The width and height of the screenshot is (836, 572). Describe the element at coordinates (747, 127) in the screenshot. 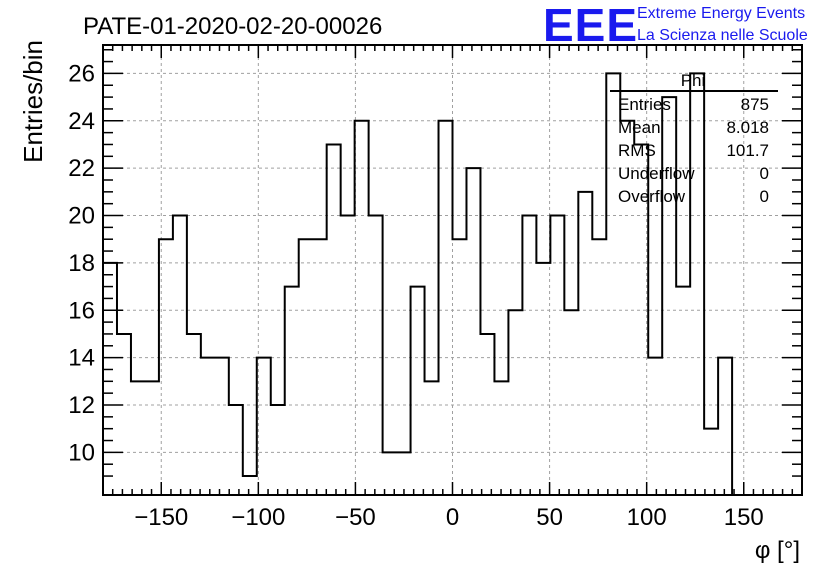

I see `stats-value: 8.018` at that location.